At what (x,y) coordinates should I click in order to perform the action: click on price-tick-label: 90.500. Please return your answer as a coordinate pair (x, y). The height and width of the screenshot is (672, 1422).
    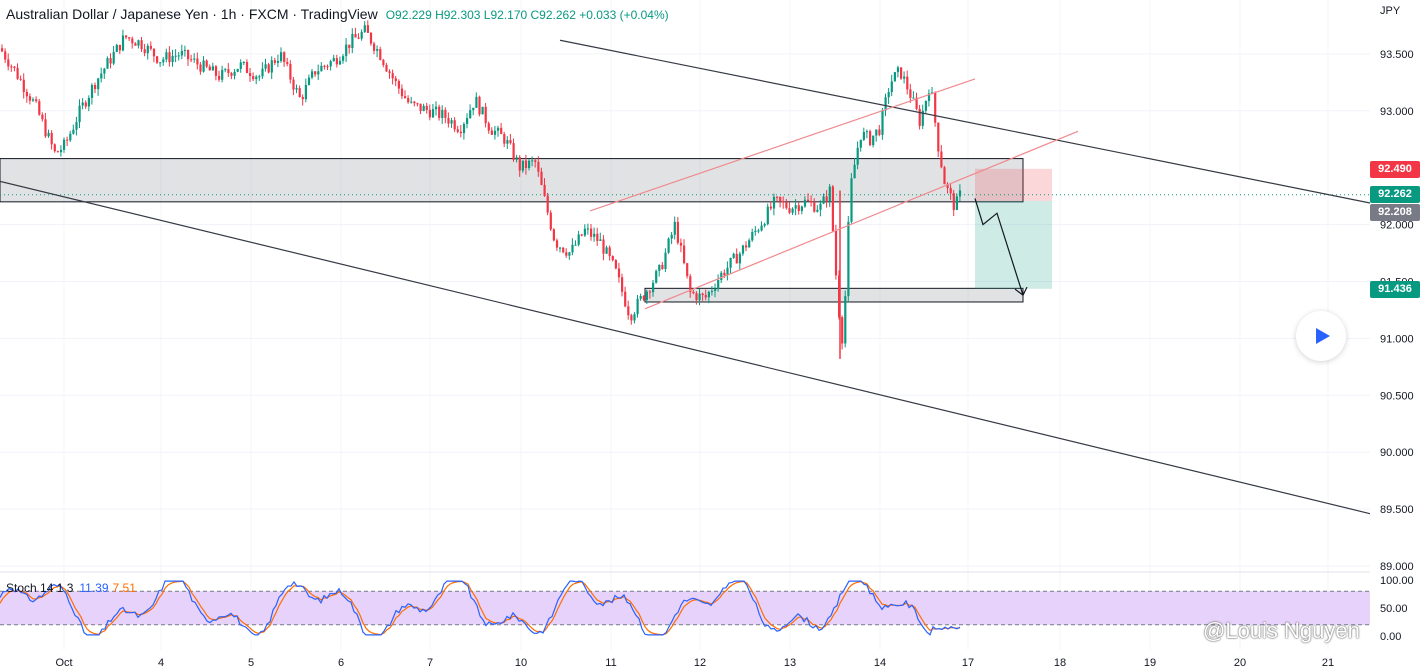
    Looking at the image, I should click on (1397, 396).